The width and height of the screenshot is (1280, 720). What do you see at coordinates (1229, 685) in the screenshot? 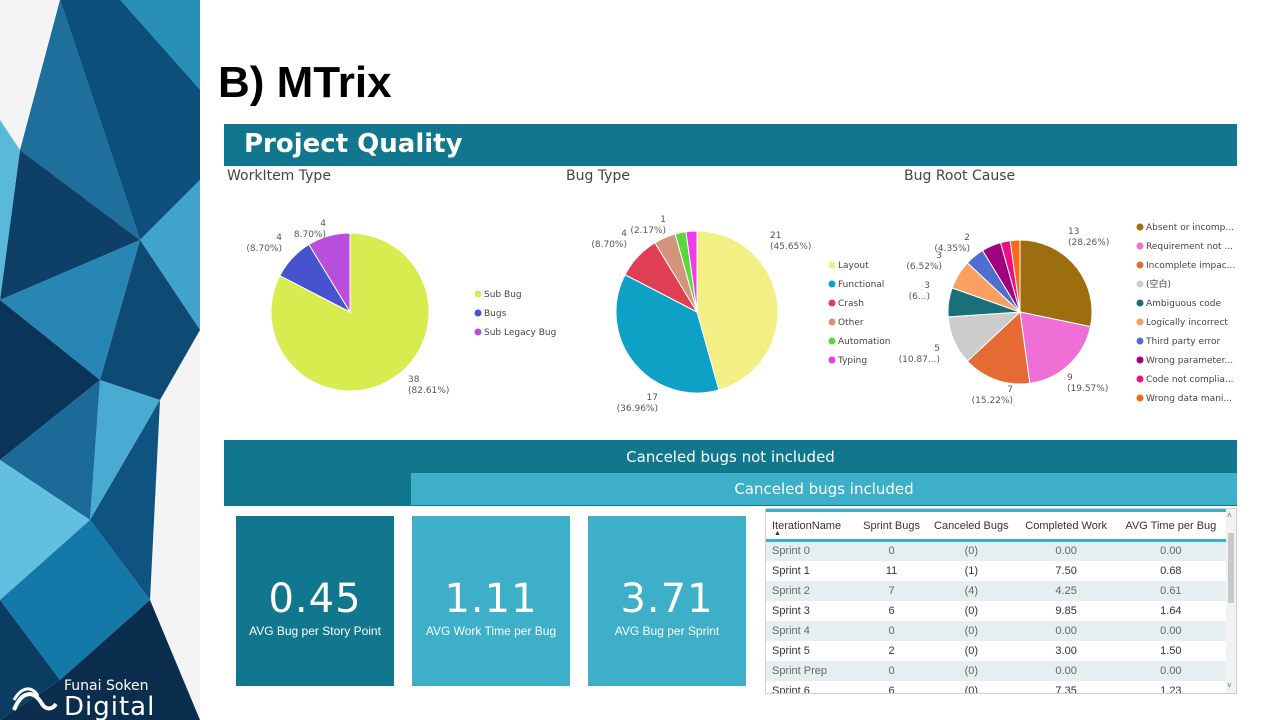
I see `scroll-down-icon: ˅` at bounding box center [1229, 685].